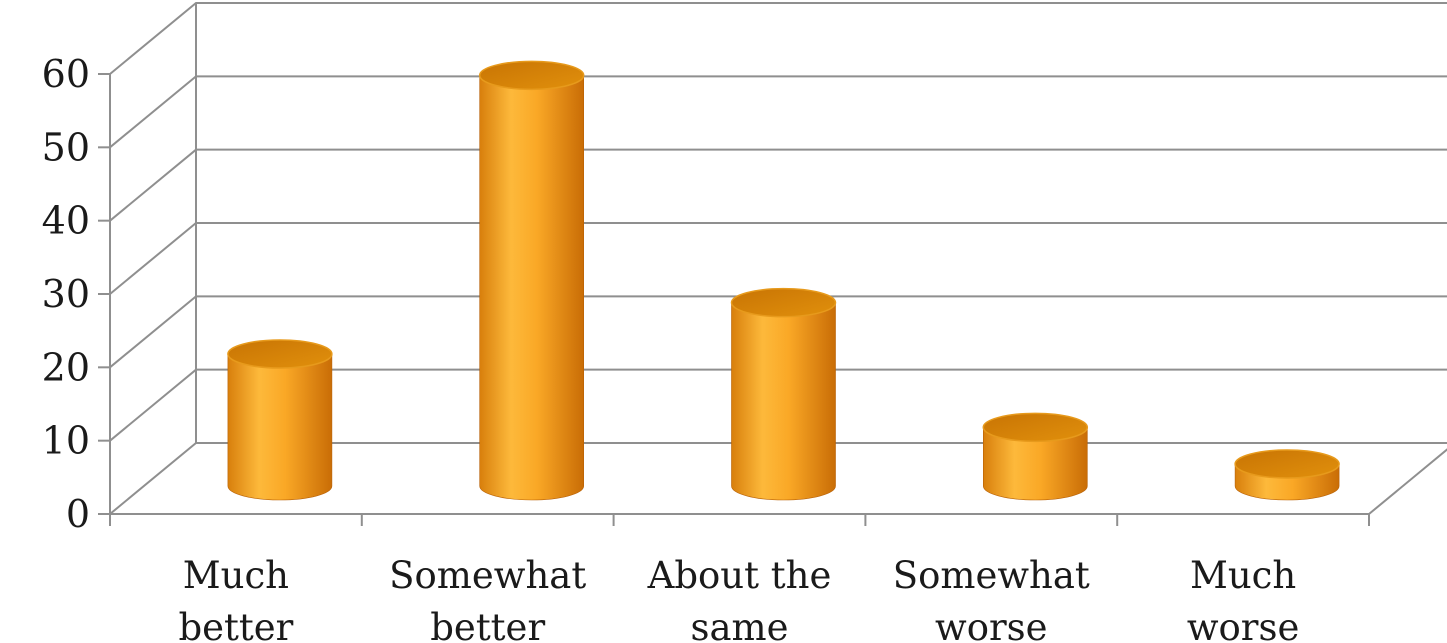 This screenshot has width=1447, height=643. What do you see at coordinates (66, 74) in the screenshot?
I see `y-tick-label: 60` at bounding box center [66, 74].